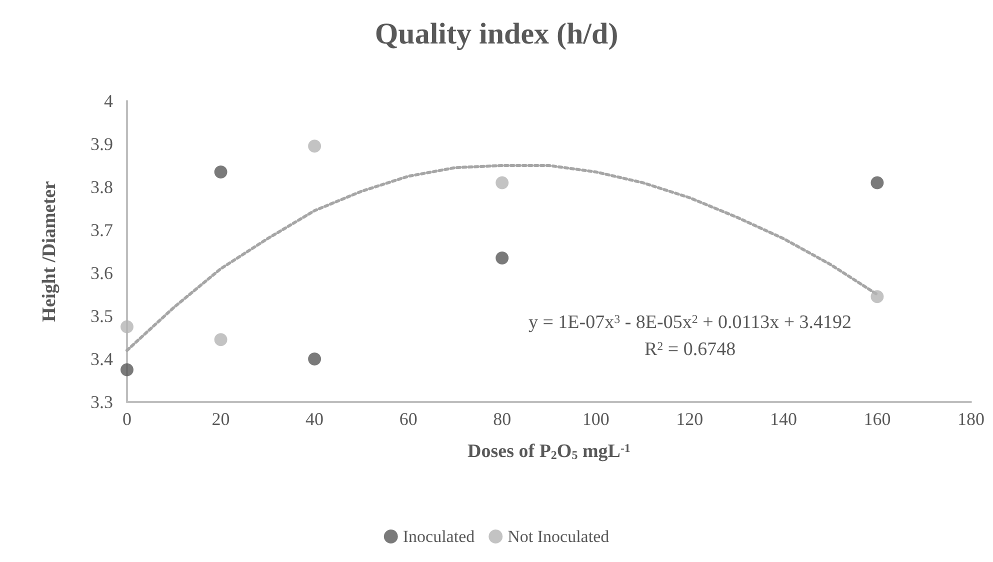  I want to click on chart-title: Quality index (h/d), so click(496, 34).